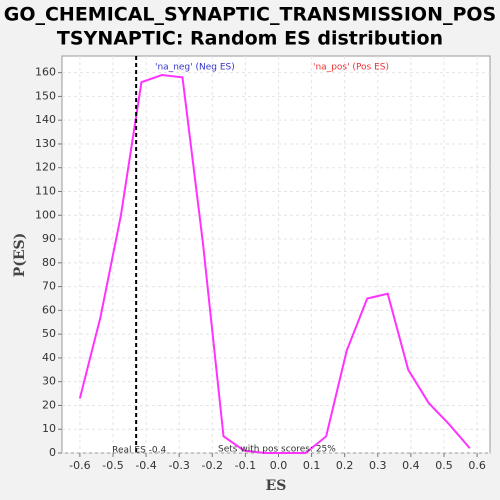 The image size is (500, 500). What do you see at coordinates (45, 143) in the screenshot?
I see `y-tick-label: 130` at bounding box center [45, 143].